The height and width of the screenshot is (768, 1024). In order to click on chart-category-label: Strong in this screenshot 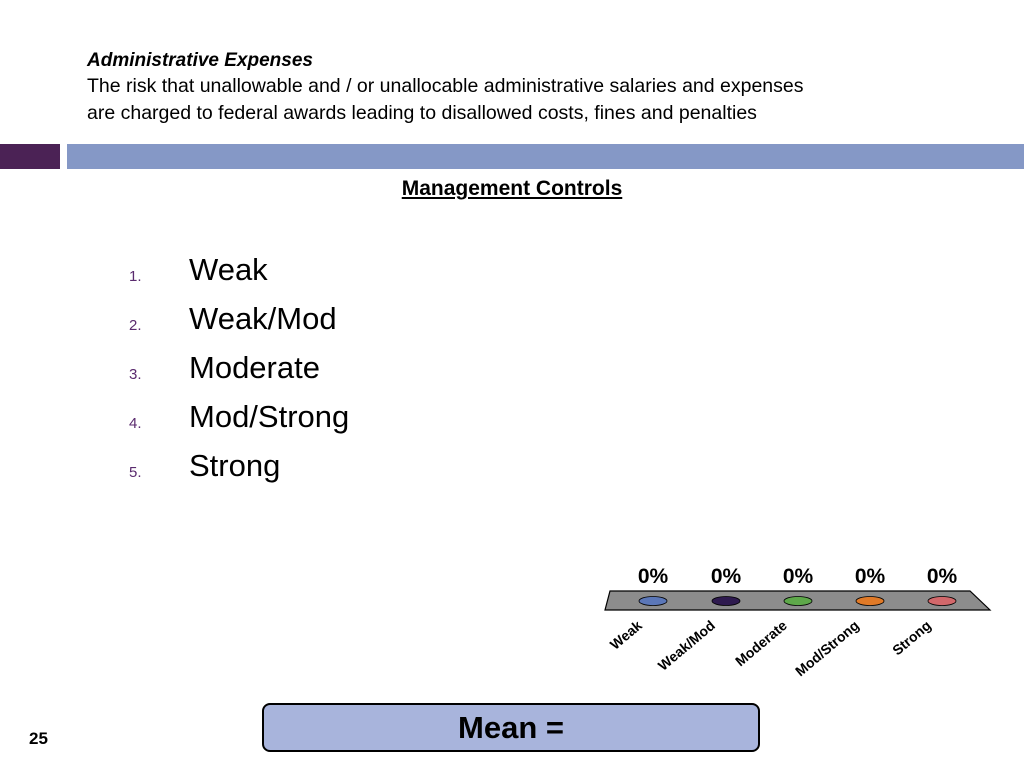, I will do `click(911, 637)`.